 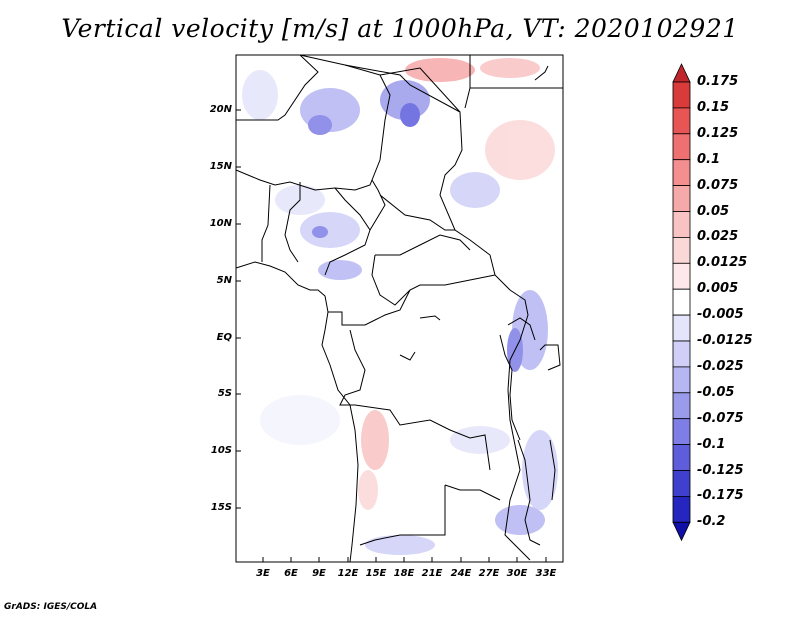 I want to click on colorbar-label: 0.05, so click(x=713, y=211).